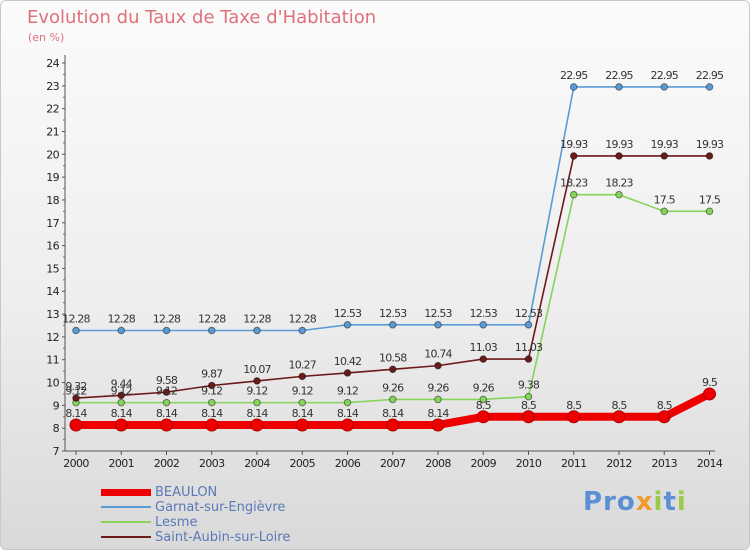 The width and height of the screenshot is (750, 550). Describe the element at coordinates (52, 314) in the screenshot. I see `y-tick-label: 13` at that location.